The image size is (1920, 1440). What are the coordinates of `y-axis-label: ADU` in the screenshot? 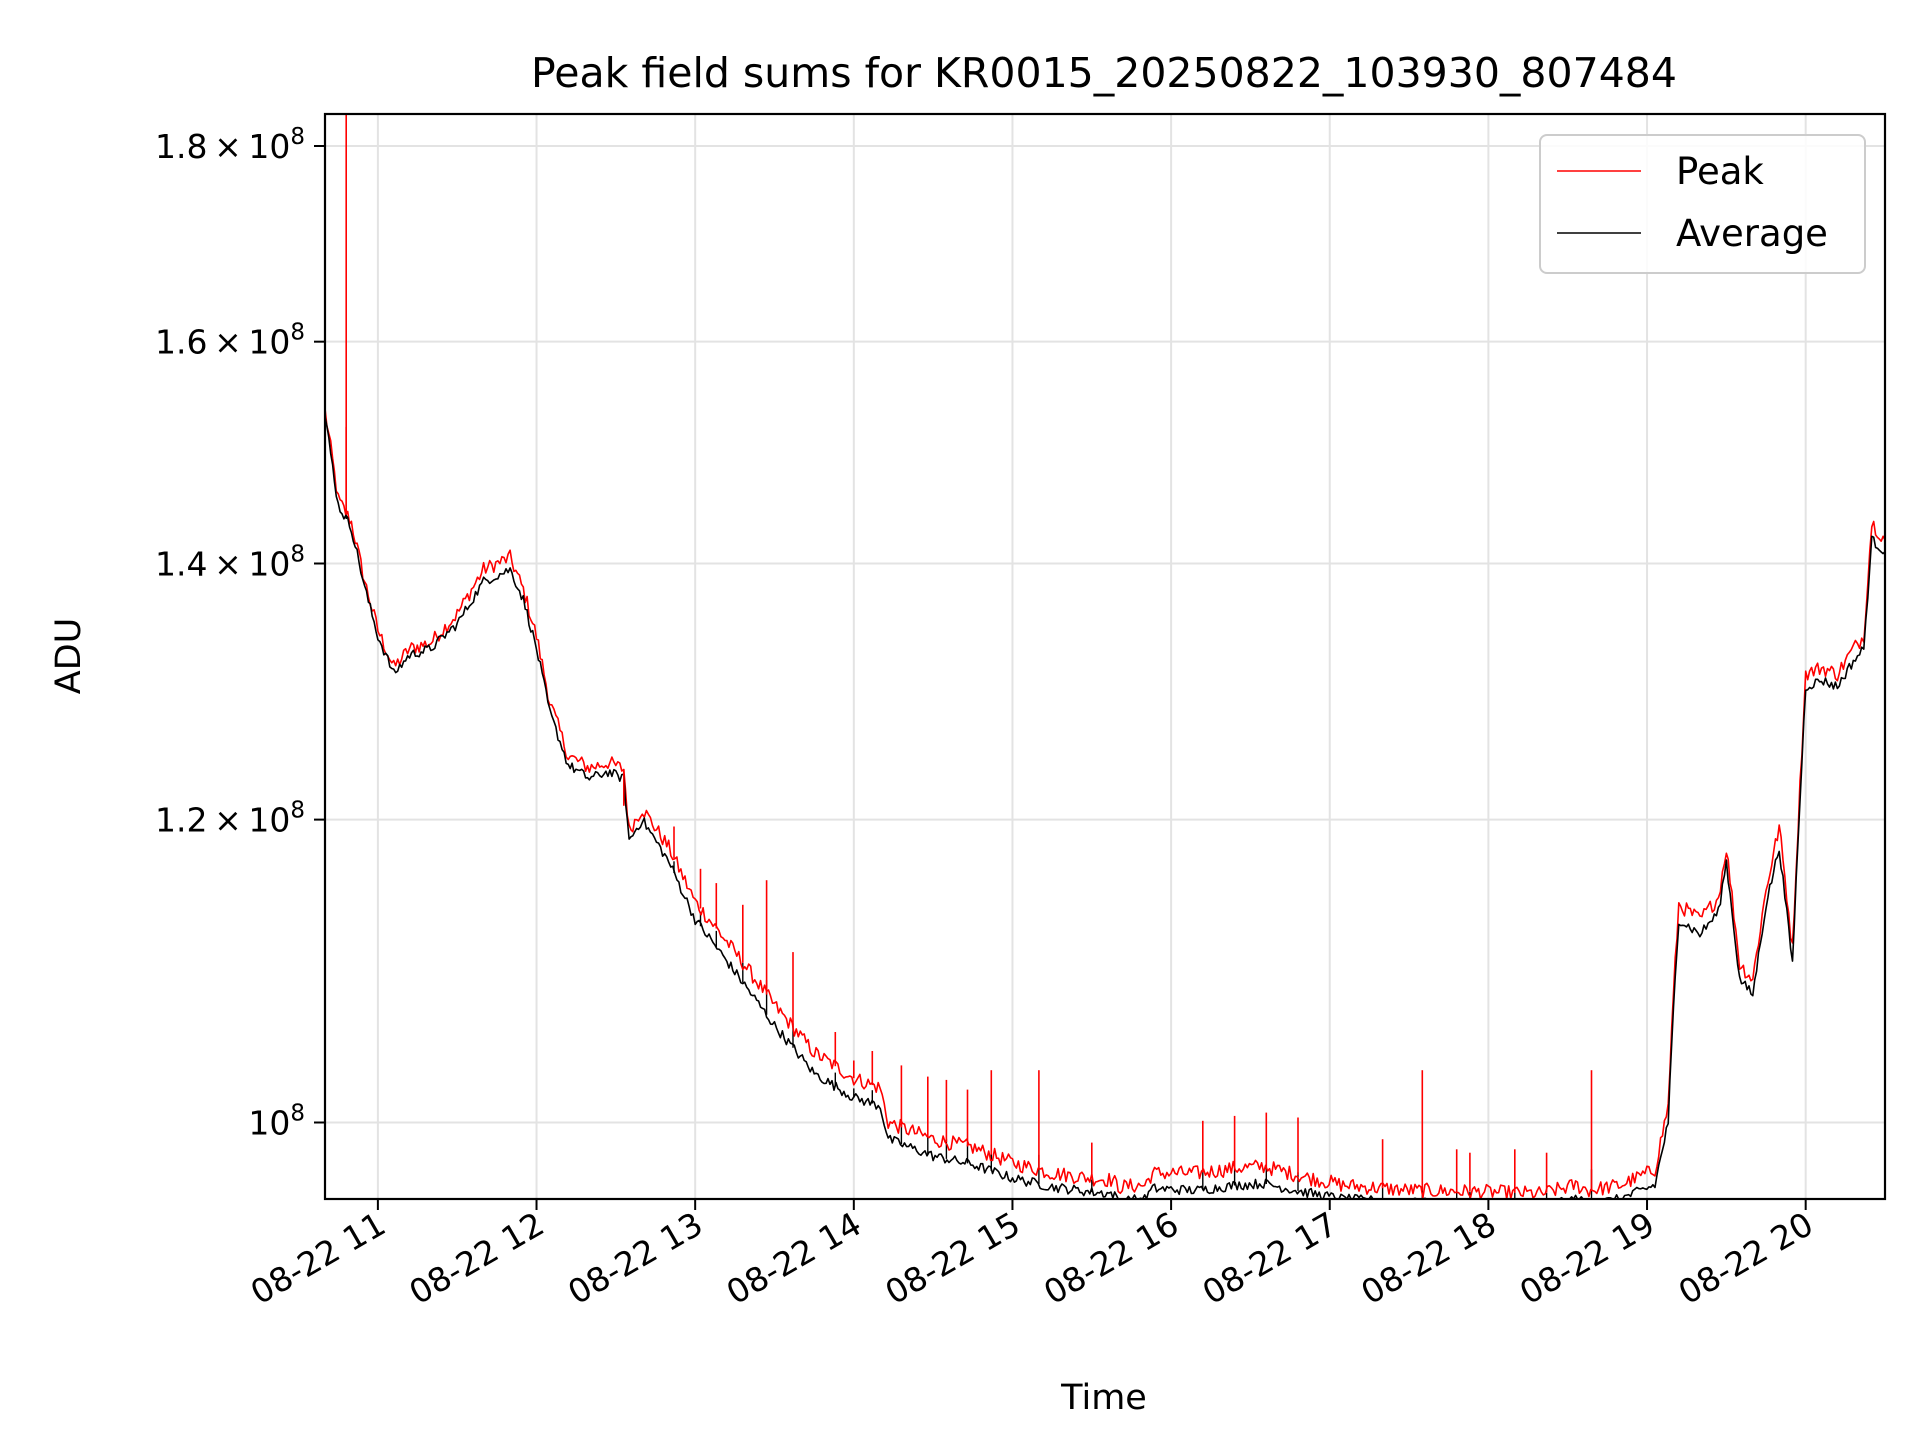 It's located at (69, 656).